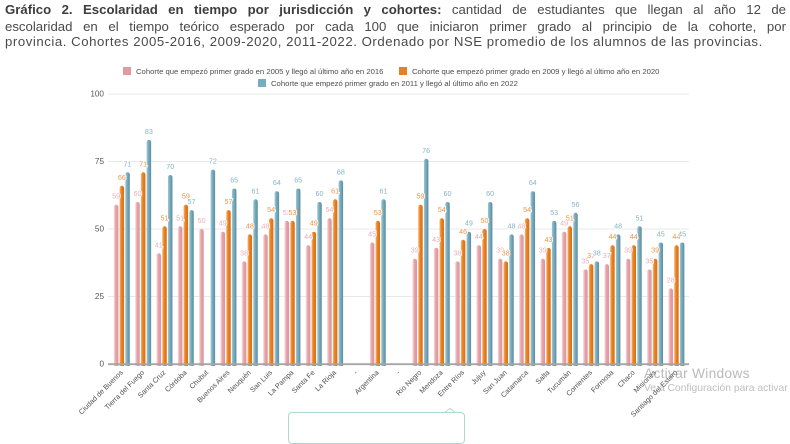 The width and height of the screenshot is (790, 444). Describe the element at coordinates (176, 381) in the screenshot. I see `svg-text: Córdoba` at that location.